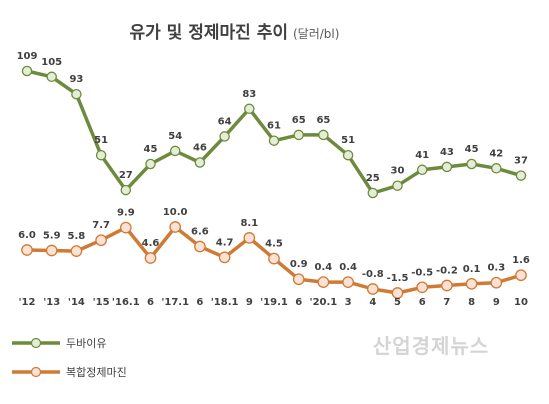 The width and height of the screenshot is (549, 404). I want to click on data-label: 65, so click(299, 120).